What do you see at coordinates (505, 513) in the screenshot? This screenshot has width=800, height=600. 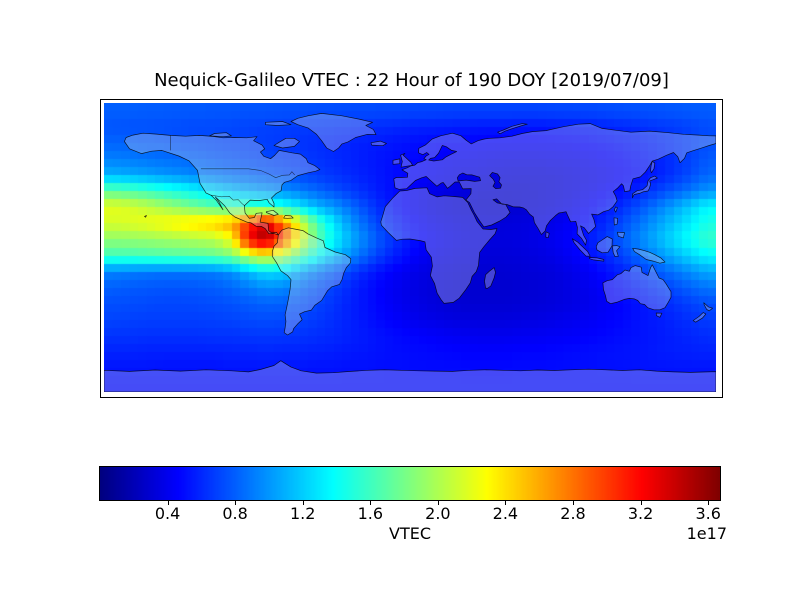 I see `colorbar-tick-label: 2.4` at bounding box center [505, 513].